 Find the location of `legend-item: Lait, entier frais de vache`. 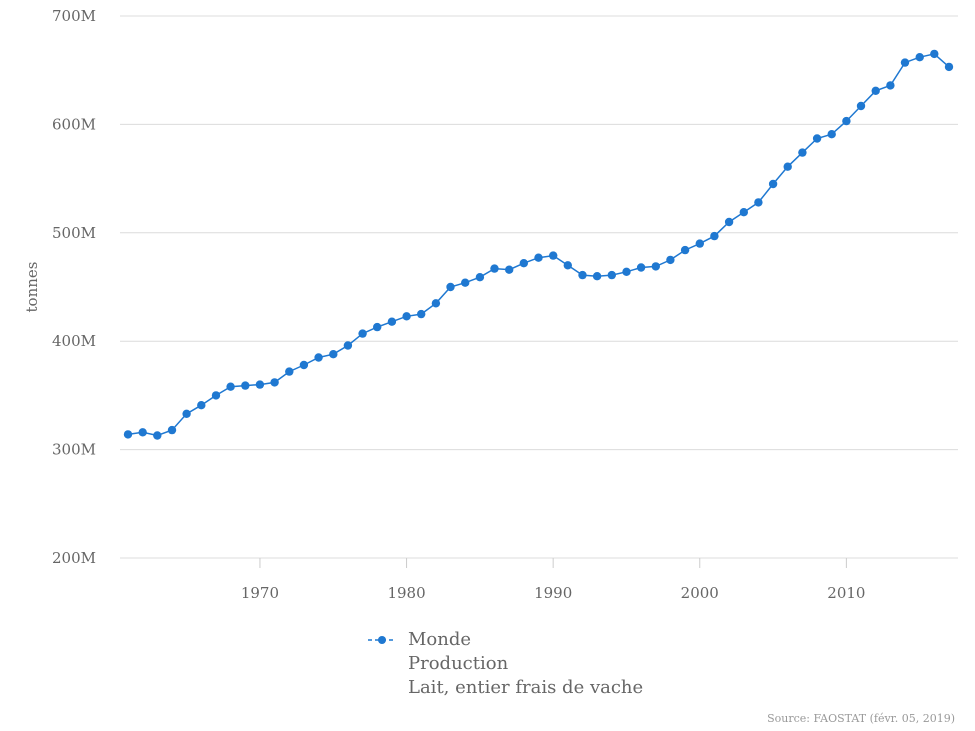

legend-item: Lait, entier frais de vache is located at coordinates (526, 687).